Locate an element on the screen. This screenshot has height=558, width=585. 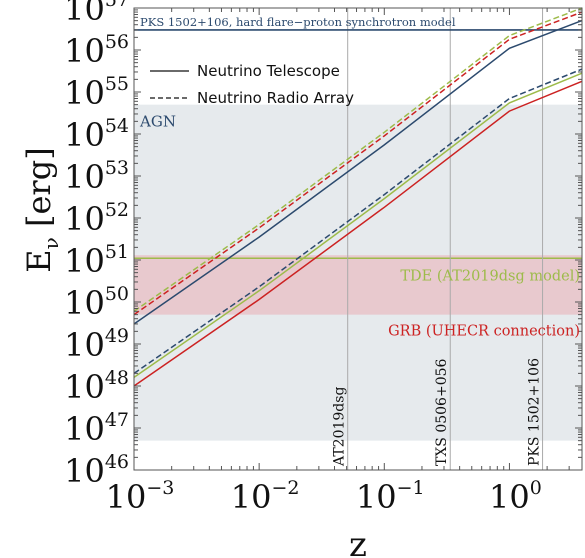
y-tick-label-2: 1048 is located at coordinates (96, 386).